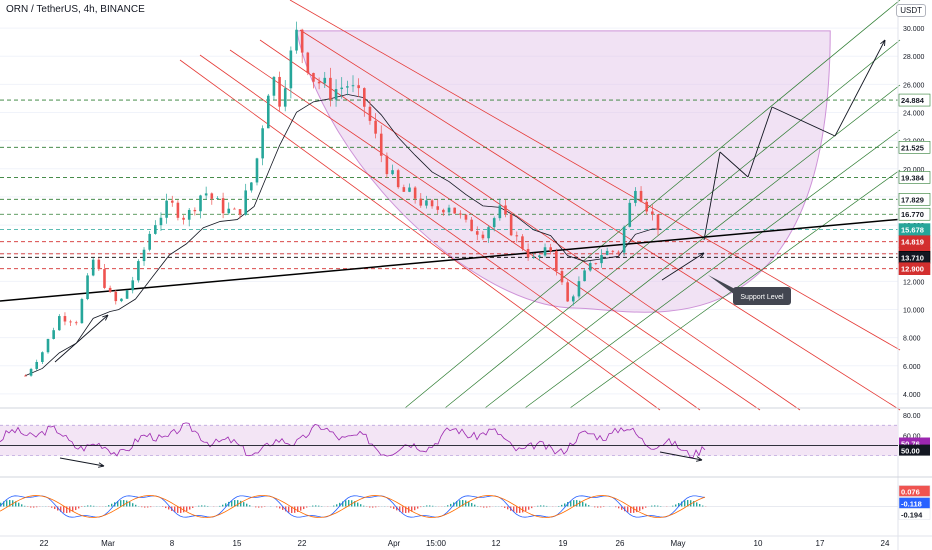 The width and height of the screenshot is (932, 550). I want to click on macd-value-label: 0.076, so click(910, 492).